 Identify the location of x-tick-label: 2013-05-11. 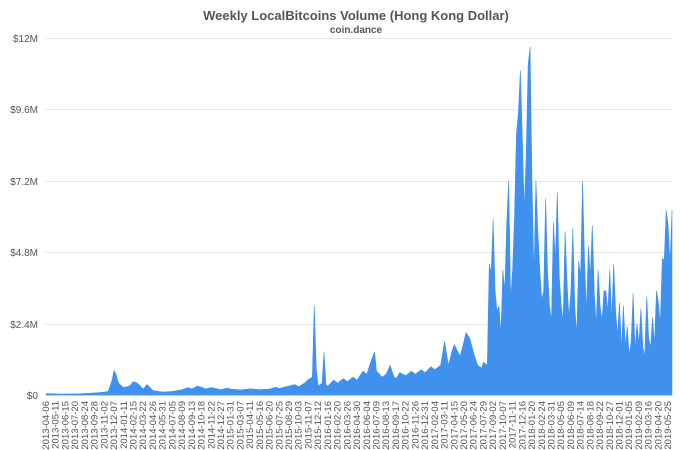
(56, 425).